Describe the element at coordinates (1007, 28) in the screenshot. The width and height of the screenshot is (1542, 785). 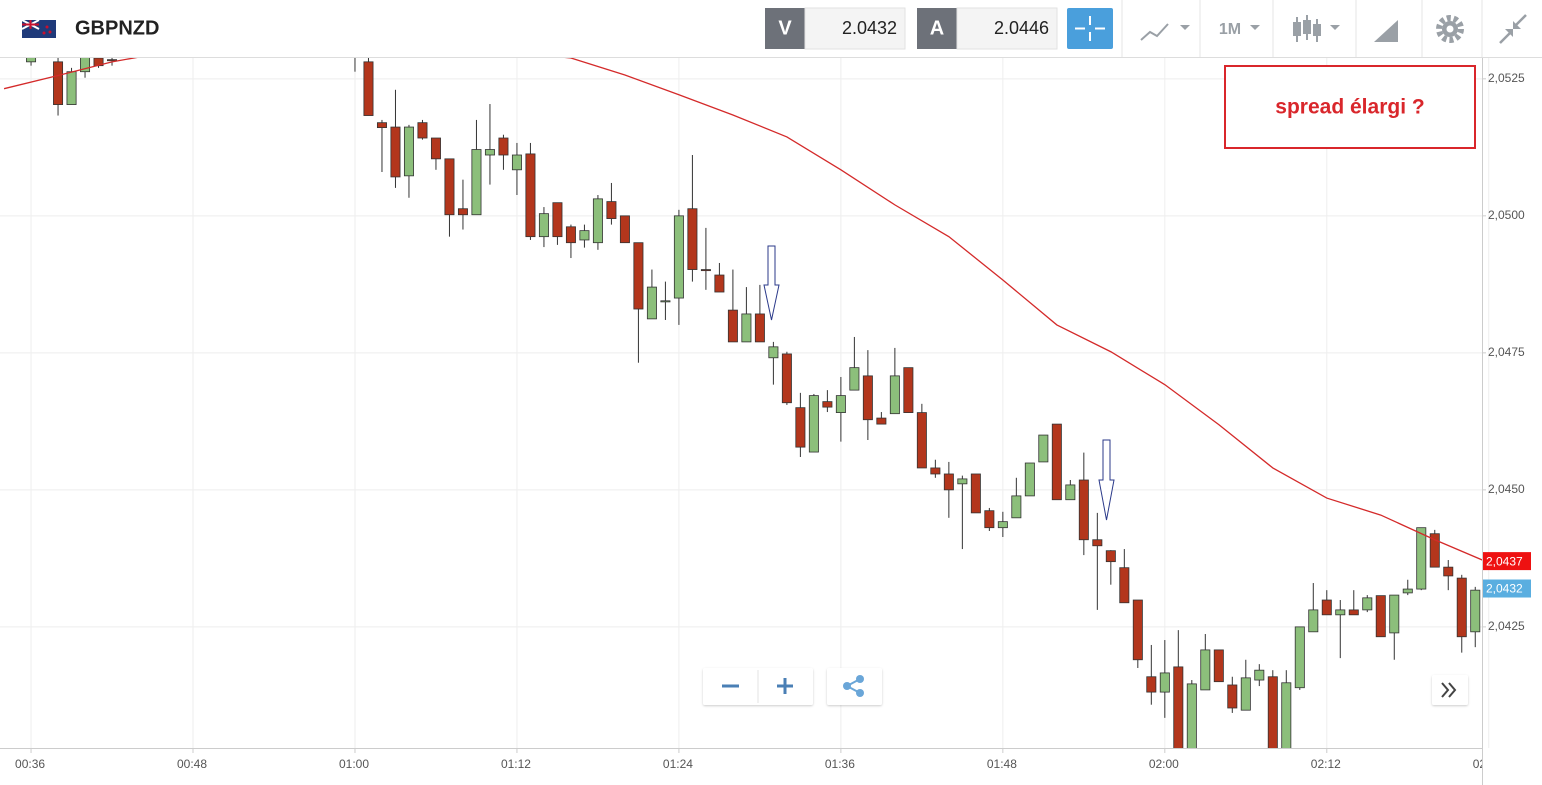
I see `ask-box` at that location.